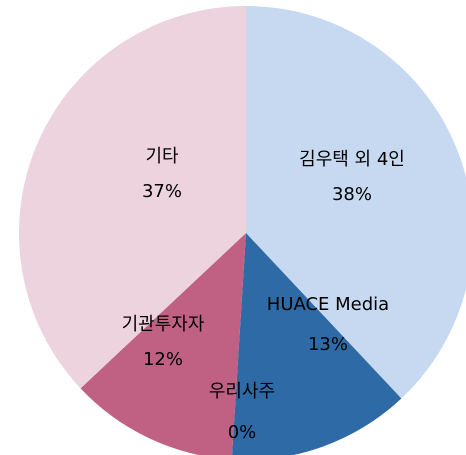 Image resolution: width=466 pixels, height=455 pixels. I want to click on slice-label: HUACE Media, so click(328, 304).